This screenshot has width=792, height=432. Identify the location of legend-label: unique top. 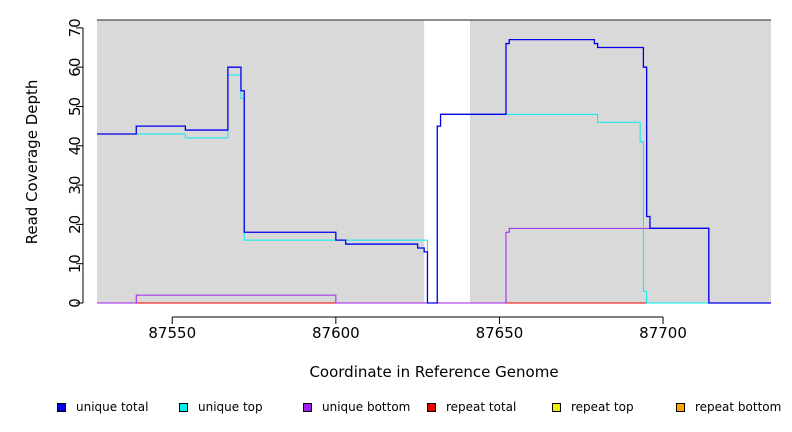
(230, 407).